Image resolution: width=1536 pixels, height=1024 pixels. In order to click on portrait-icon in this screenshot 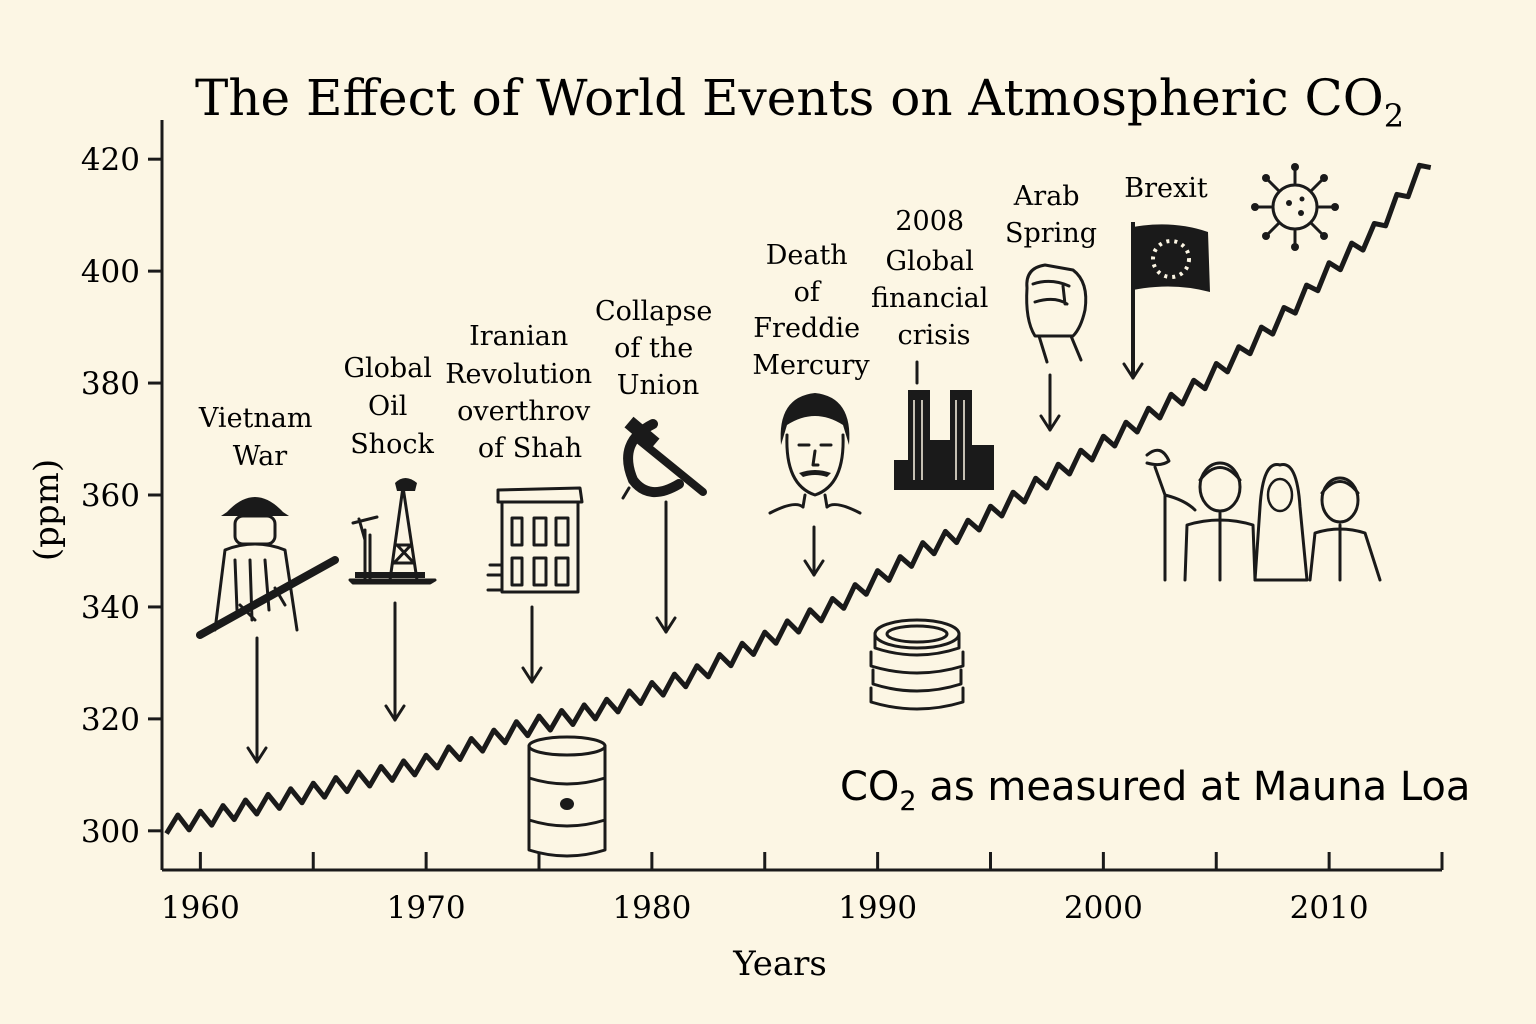, I will do `click(815, 454)`.